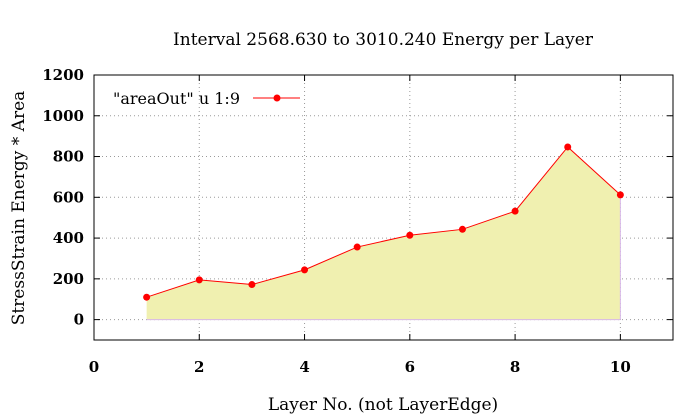  Describe the element at coordinates (68, 279) in the screenshot. I see `y-tick-label: 200` at that location.